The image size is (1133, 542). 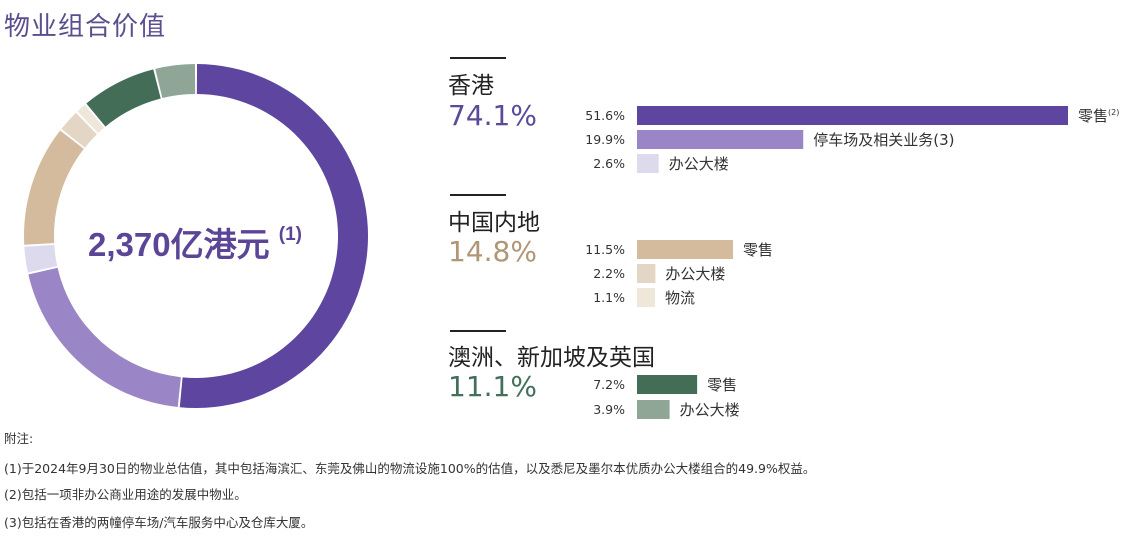 What do you see at coordinates (478, 58) in the screenshot?
I see `region-rule-hk` at bounding box center [478, 58].